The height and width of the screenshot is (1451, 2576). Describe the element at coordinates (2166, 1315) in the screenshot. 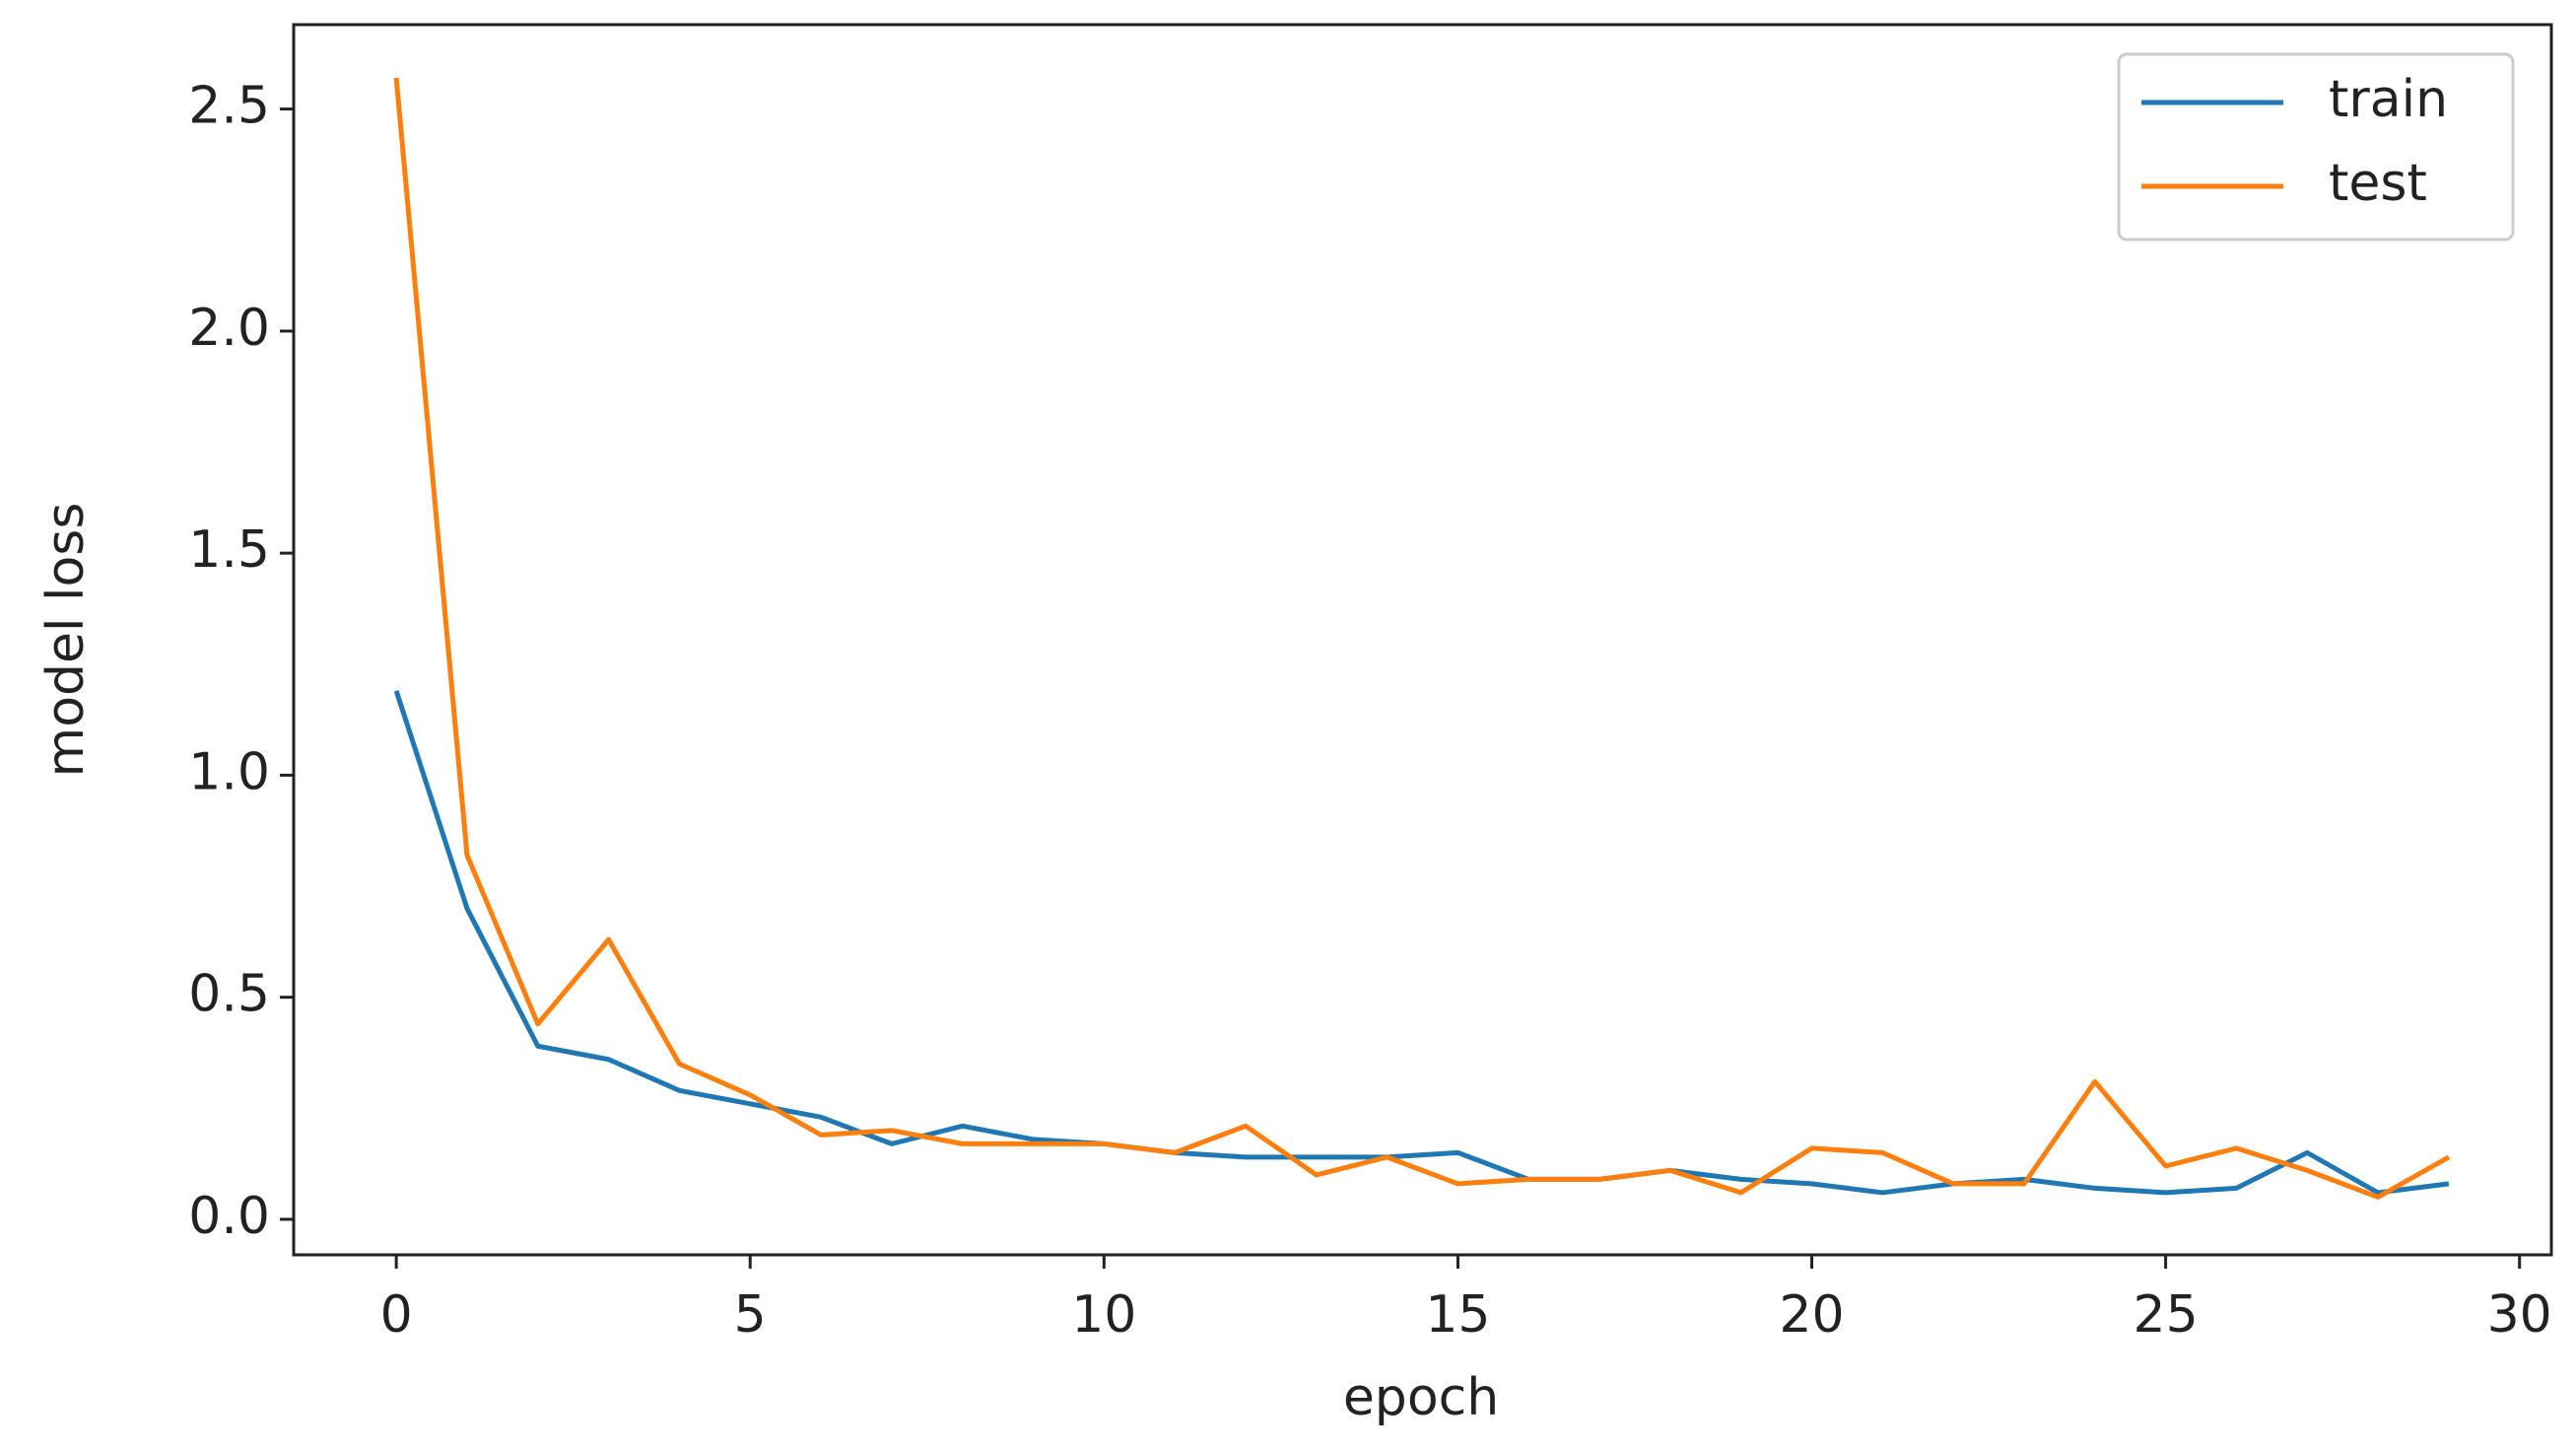

I see `x-tick-label: 25` at that location.